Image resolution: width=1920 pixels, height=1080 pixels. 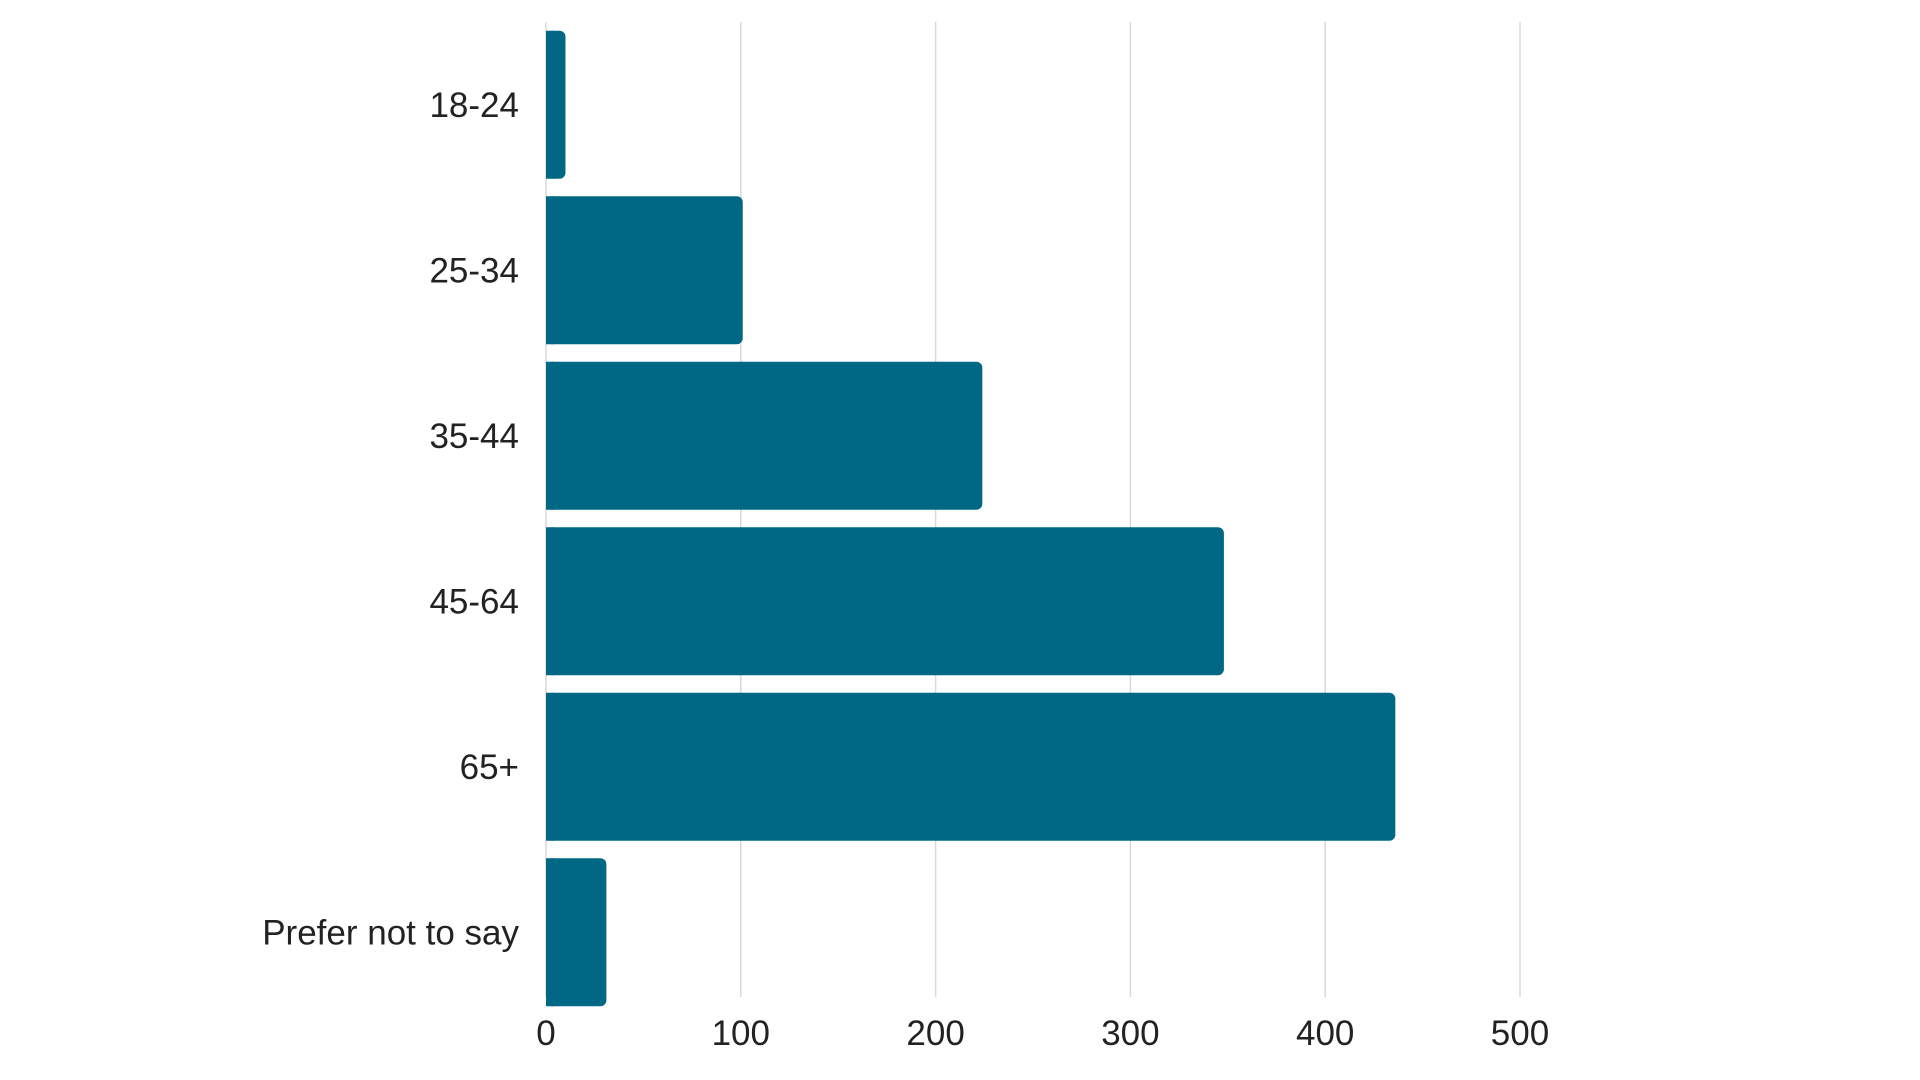 I want to click on x-tick-label: 500, so click(x=1520, y=1033).